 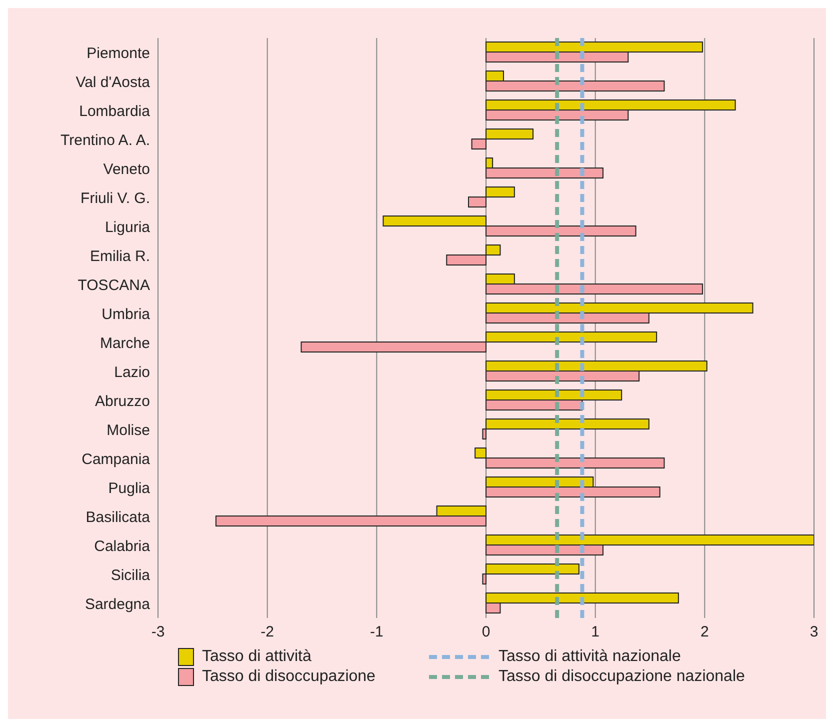 I want to click on x-tick-label: 2, so click(x=704, y=632).